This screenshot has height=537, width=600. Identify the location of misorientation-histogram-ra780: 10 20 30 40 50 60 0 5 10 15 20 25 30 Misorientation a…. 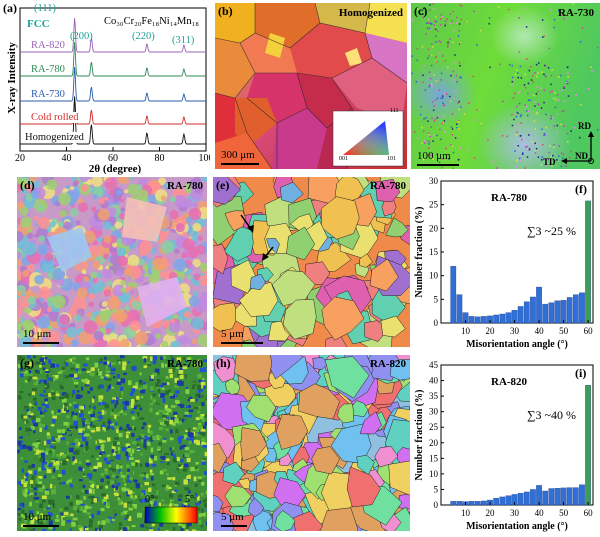
(504, 263).